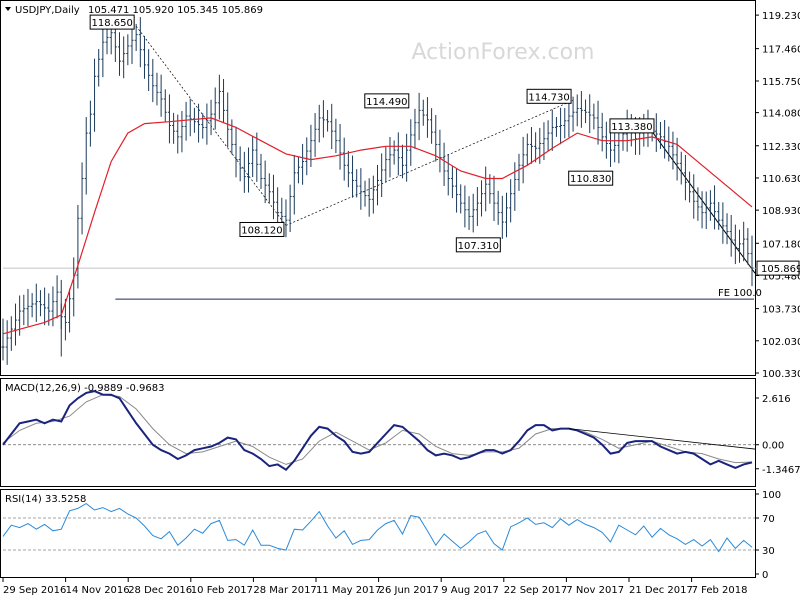 The height and width of the screenshot is (600, 800). What do you see at coordinates (740, 293) in the screenshot?
I see `fe-level-label: FE 100.0` at bounding box center [740, 293].